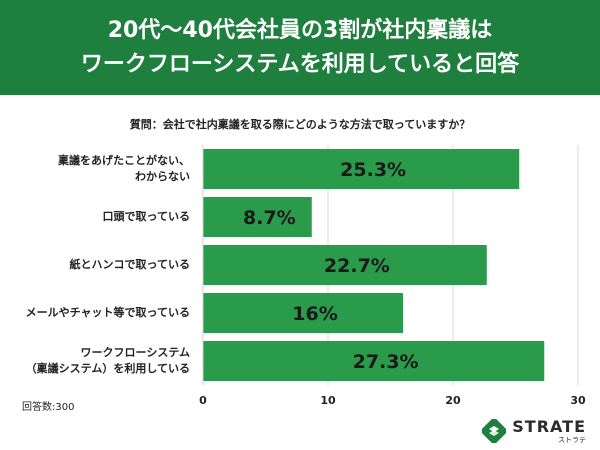 This screenshot has width=600, height=450. Describe the element at coordinates (357, 266) in the screenshot. I see `bar-value-label: 22.7%` at that location.